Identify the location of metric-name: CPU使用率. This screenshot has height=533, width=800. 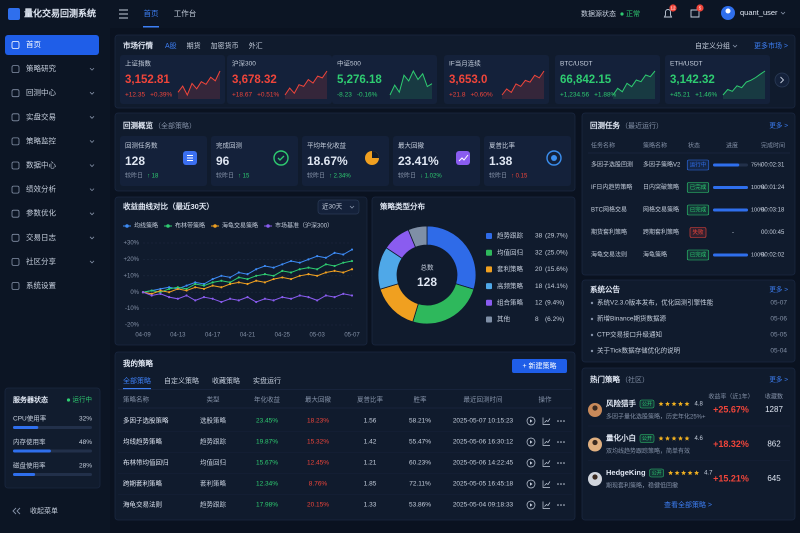
(30, 418).